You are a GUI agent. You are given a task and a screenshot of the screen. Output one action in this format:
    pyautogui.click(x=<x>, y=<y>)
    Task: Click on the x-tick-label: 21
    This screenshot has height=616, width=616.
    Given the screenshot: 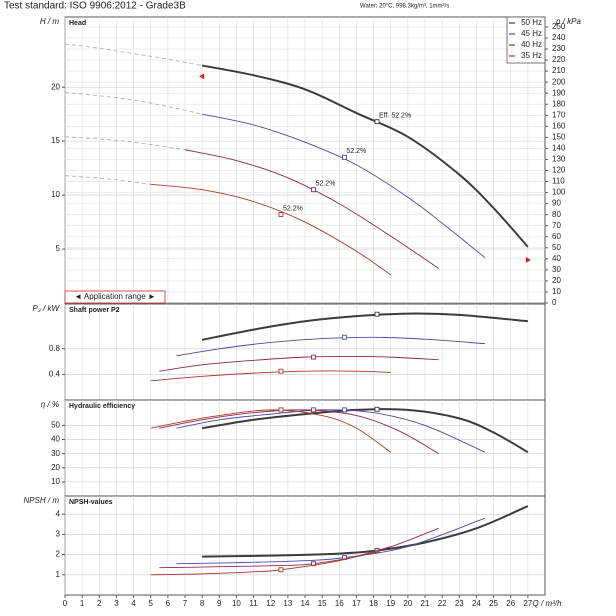 What is the action you would take?
    pyautogui.click(x=425, y=603)
    